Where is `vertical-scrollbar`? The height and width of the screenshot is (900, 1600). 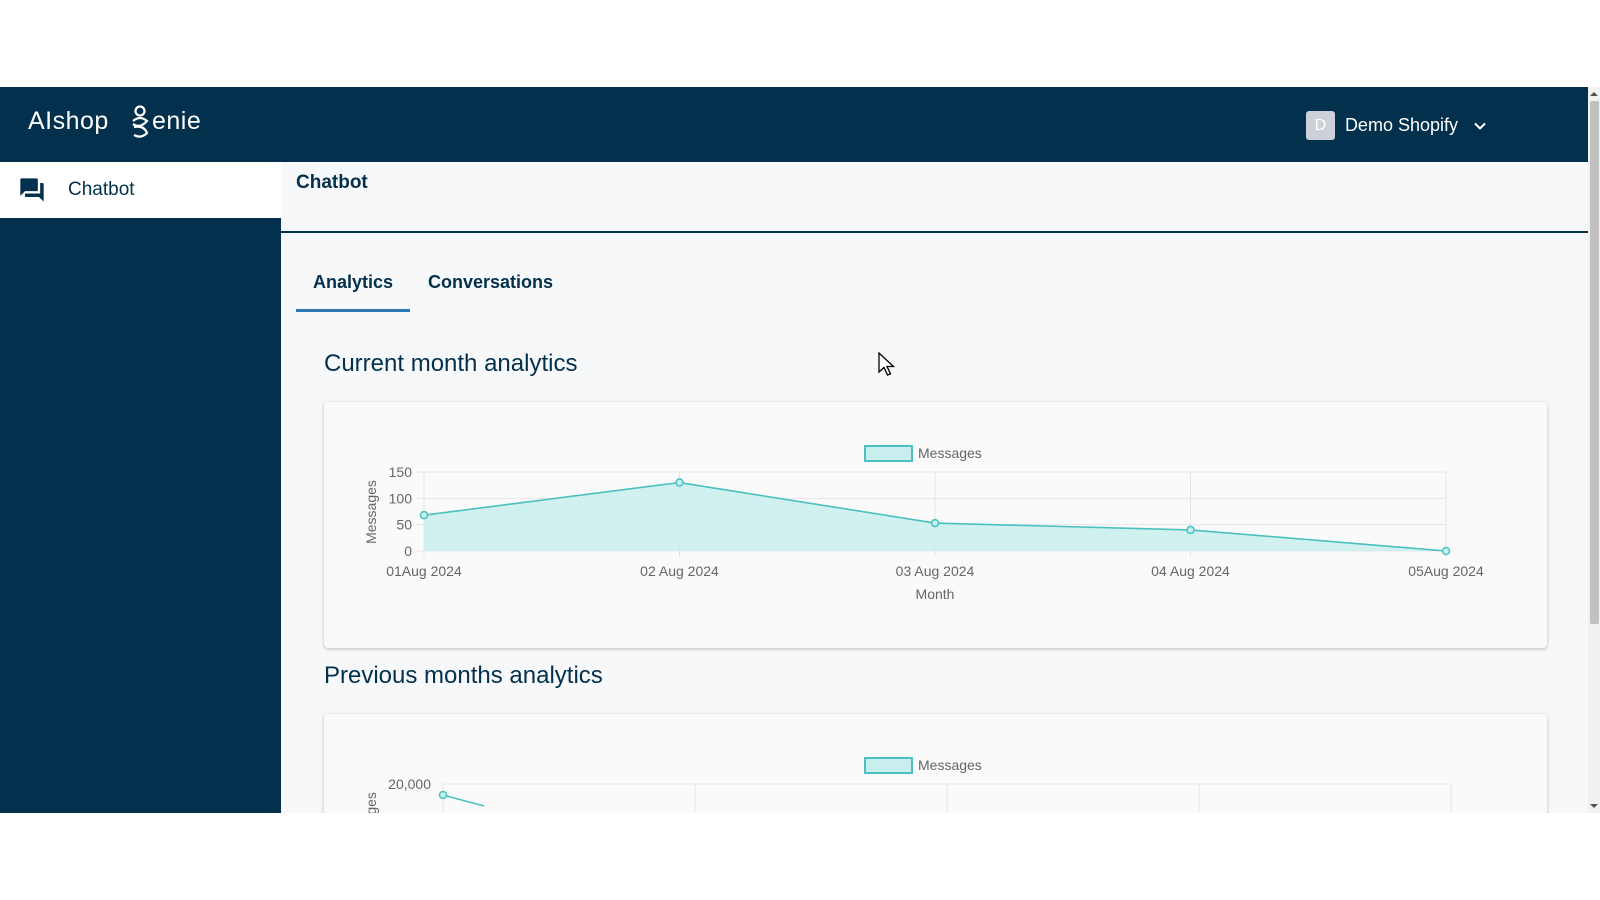 vertical-scrollbar is located at coordinates (1594, 450).